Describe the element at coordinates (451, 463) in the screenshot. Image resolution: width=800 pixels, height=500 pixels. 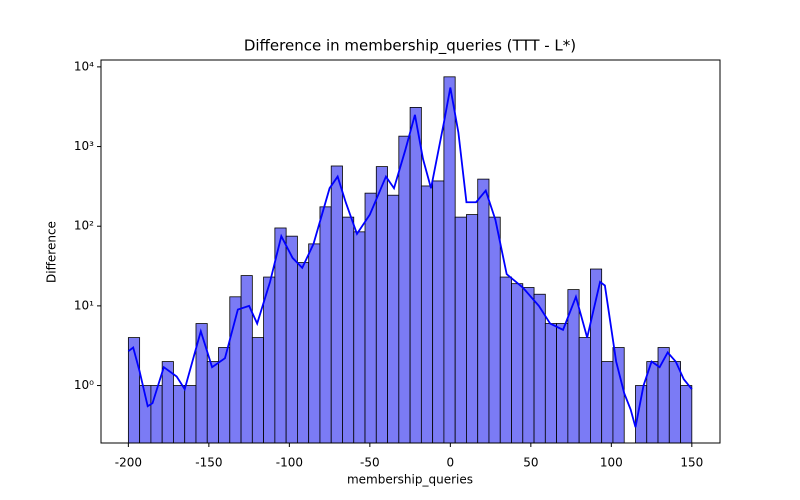
I see `x-tick-label: 0` at that location.